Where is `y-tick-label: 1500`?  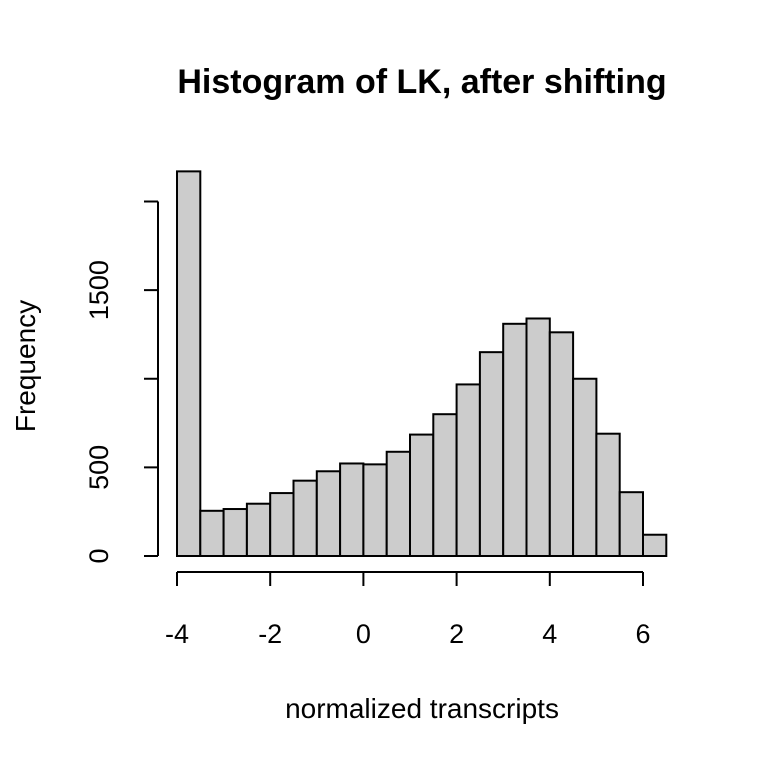
y-tick-label: 1500 is located at coordinates (99, 290).